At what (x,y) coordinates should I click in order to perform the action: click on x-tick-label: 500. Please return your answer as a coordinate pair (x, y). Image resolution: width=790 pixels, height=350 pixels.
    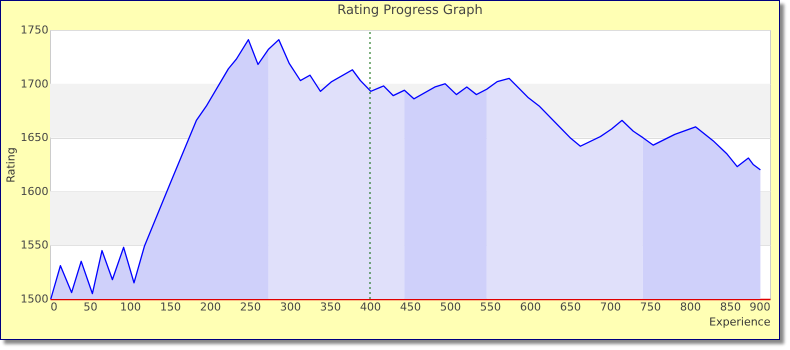
    Looking at the image, I should click on (450, 307).